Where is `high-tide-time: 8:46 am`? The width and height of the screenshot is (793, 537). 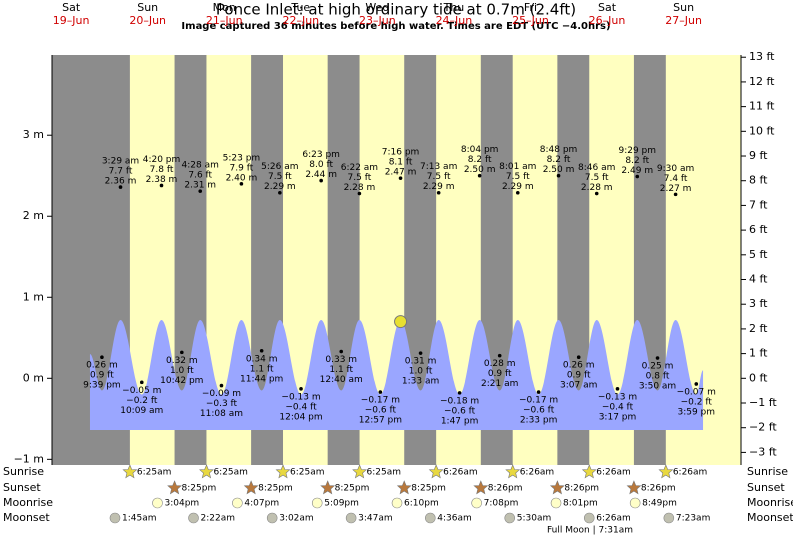
high-tide-time: 8:46 am is located at coordinates (596, 168).